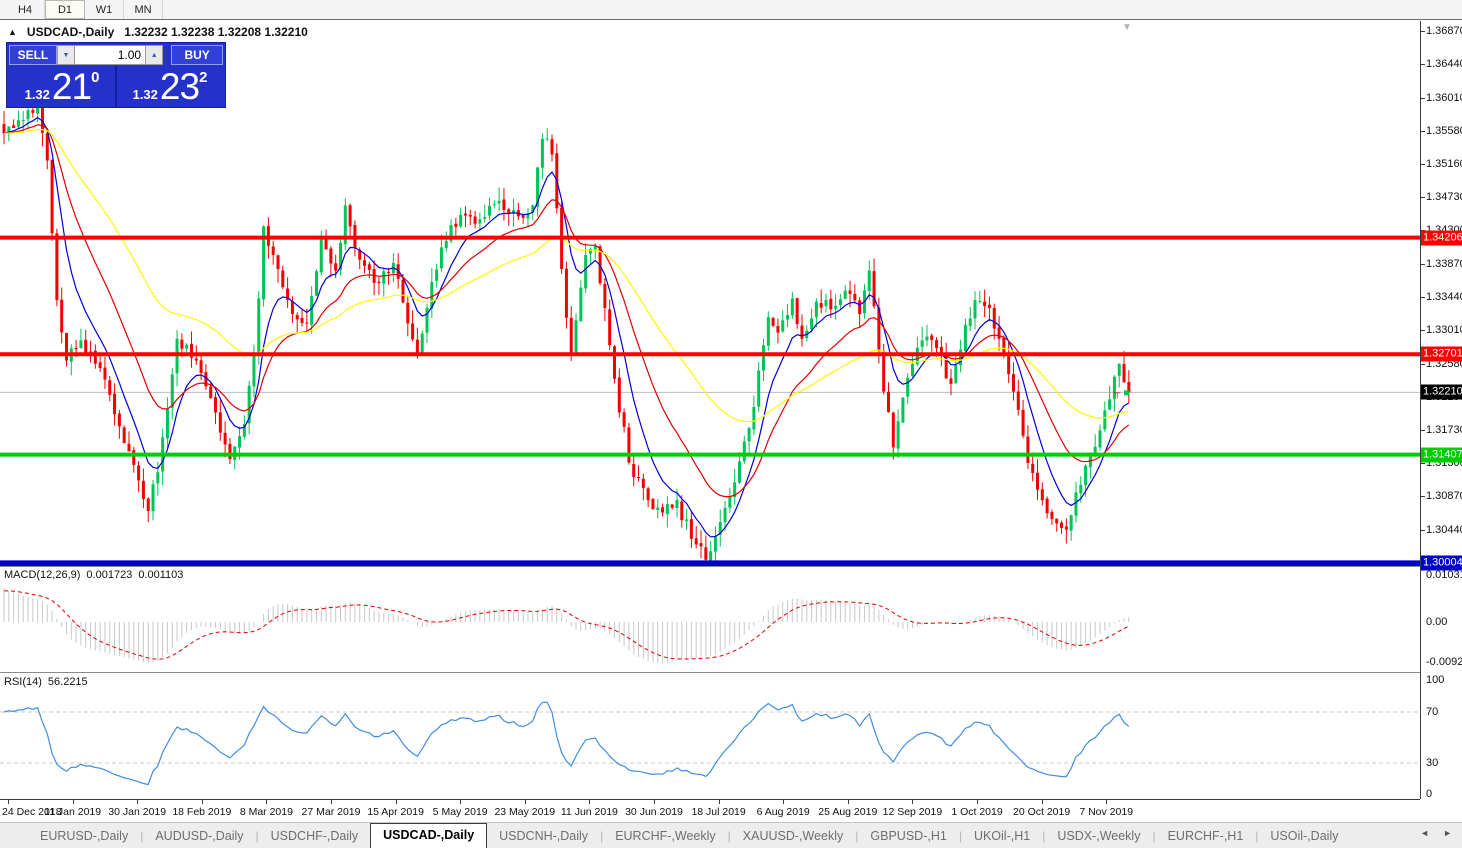 The image size is (1462, 848). I want to click on symbol-tab-usdcnh: USDCNH-,Daily, so click(544, 835).